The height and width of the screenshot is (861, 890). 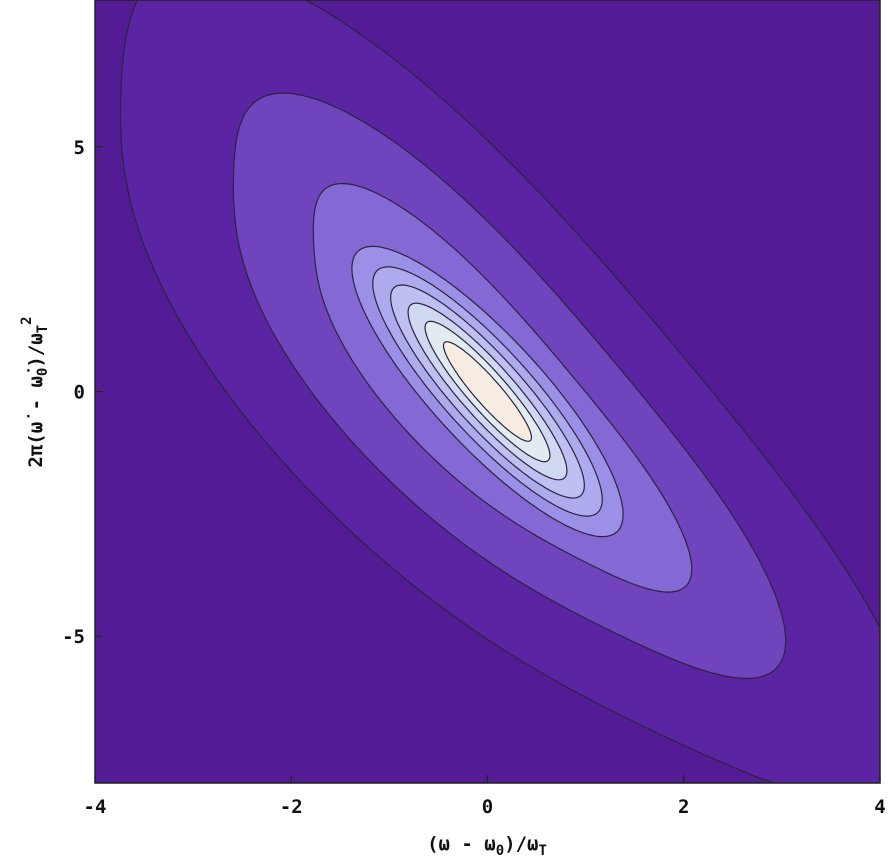 I want to click on x-axis-label: (ω - ω0)/ωT, so click(x=487, y=846).